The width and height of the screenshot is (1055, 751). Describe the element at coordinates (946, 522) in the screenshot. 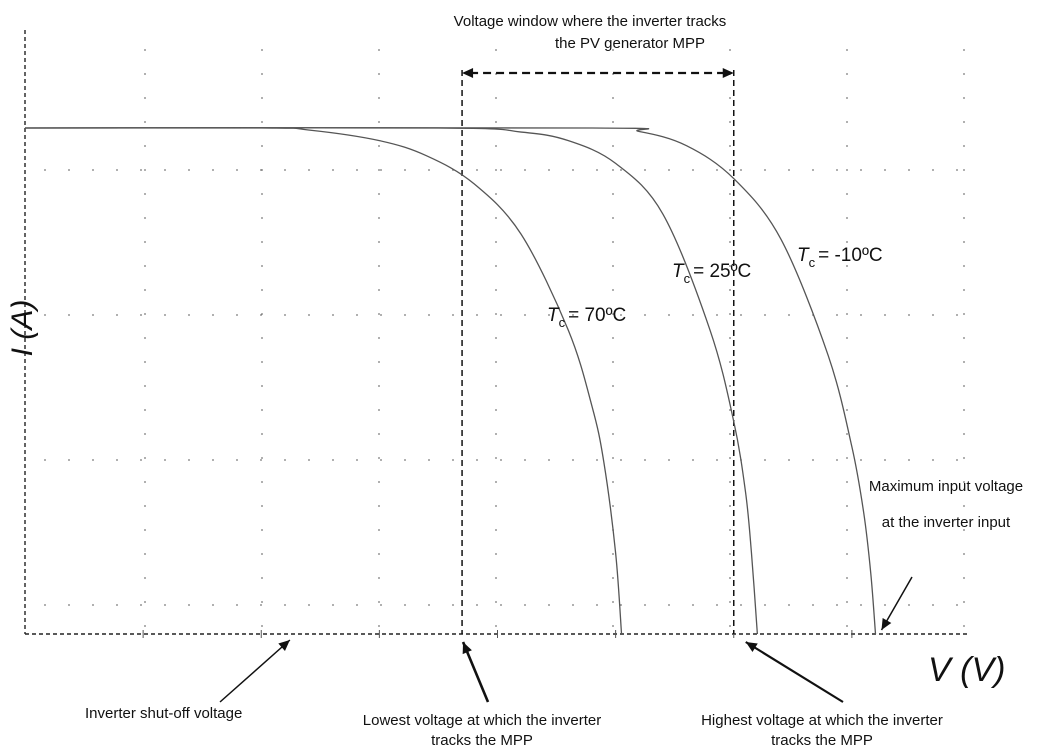

I see `max-annotation-line2: at the inverter input` at that location.